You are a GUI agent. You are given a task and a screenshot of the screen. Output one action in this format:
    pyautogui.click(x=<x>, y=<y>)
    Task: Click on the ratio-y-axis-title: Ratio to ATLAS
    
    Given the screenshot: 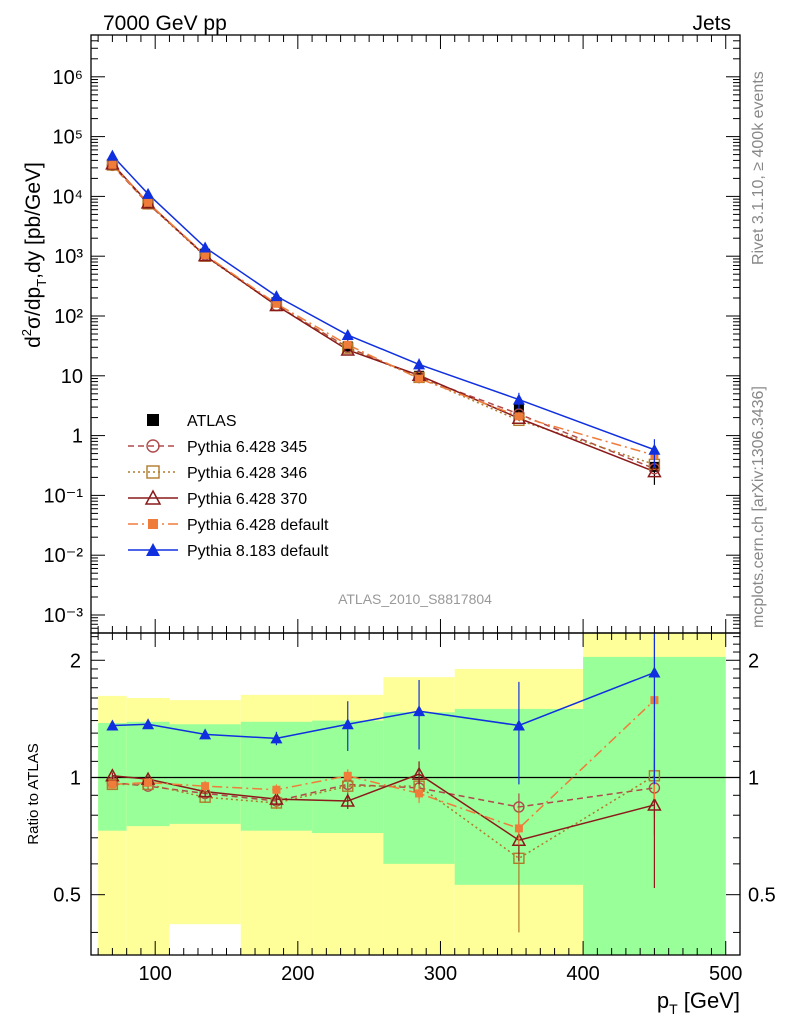 What is the action you would take?
    pyautogui.click(x=33, y=793)
    